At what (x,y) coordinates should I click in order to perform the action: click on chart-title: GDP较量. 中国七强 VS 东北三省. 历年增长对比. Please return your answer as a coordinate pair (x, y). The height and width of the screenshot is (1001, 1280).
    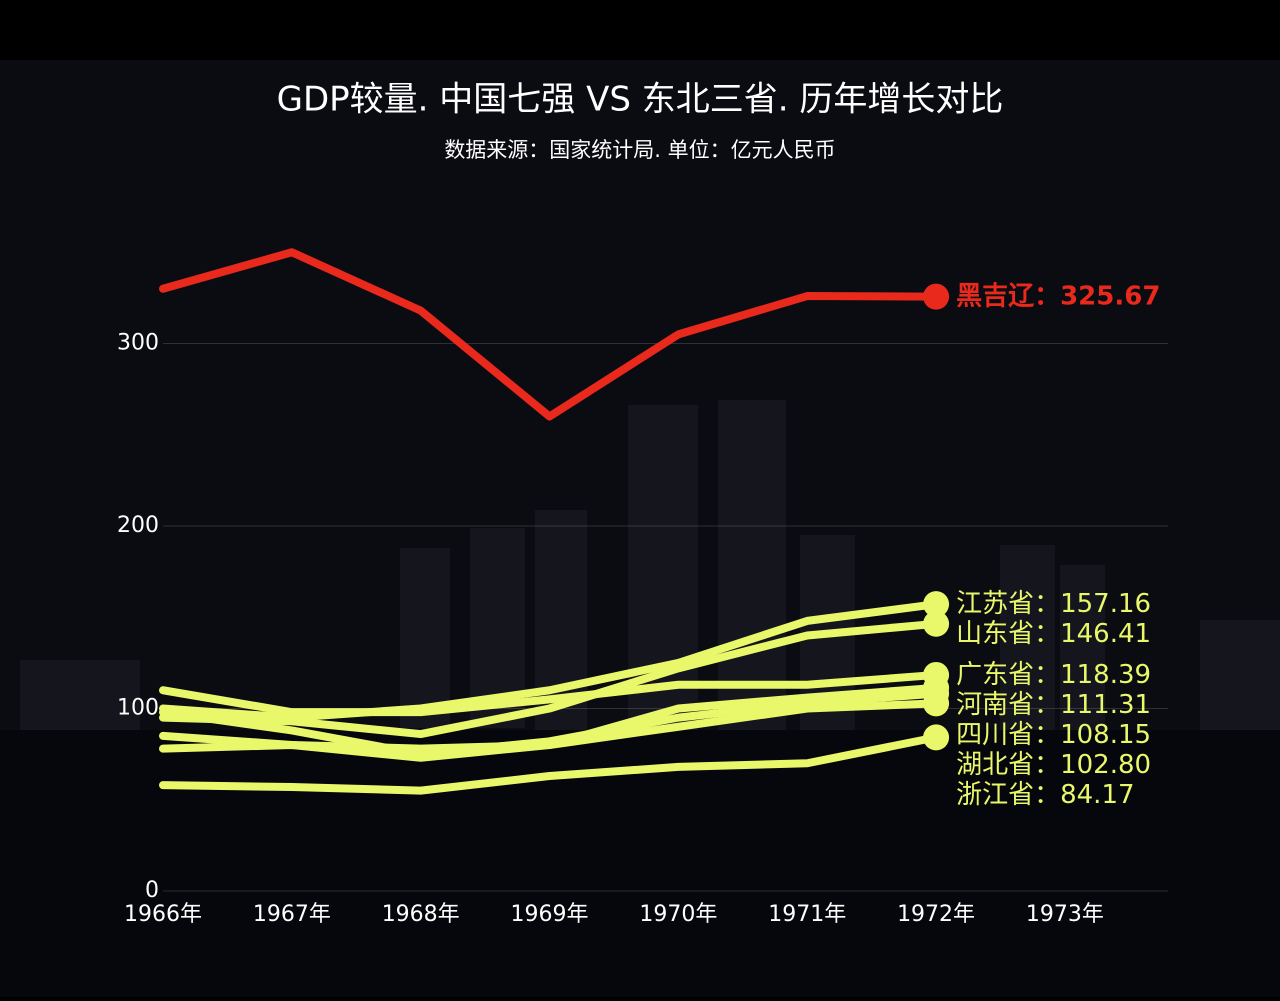
    Looking at the image, I should click on (640, 100).